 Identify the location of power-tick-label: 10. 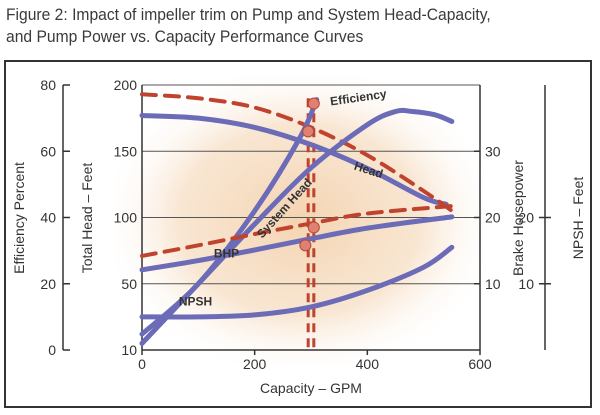
(493, 284).